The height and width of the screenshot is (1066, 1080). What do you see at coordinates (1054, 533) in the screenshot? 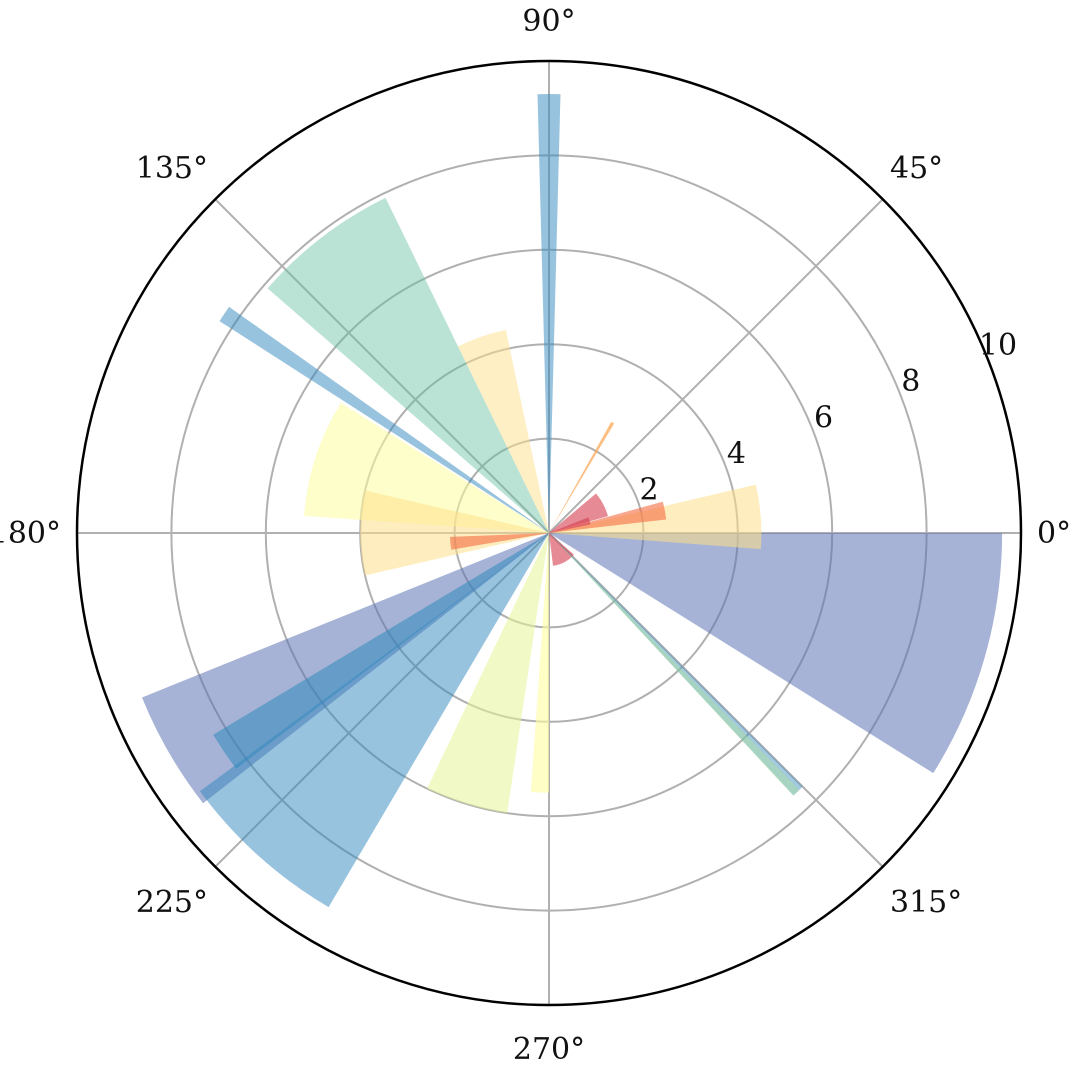
I see `angle-label-0: 0°` at bounding box center [1054, 533].